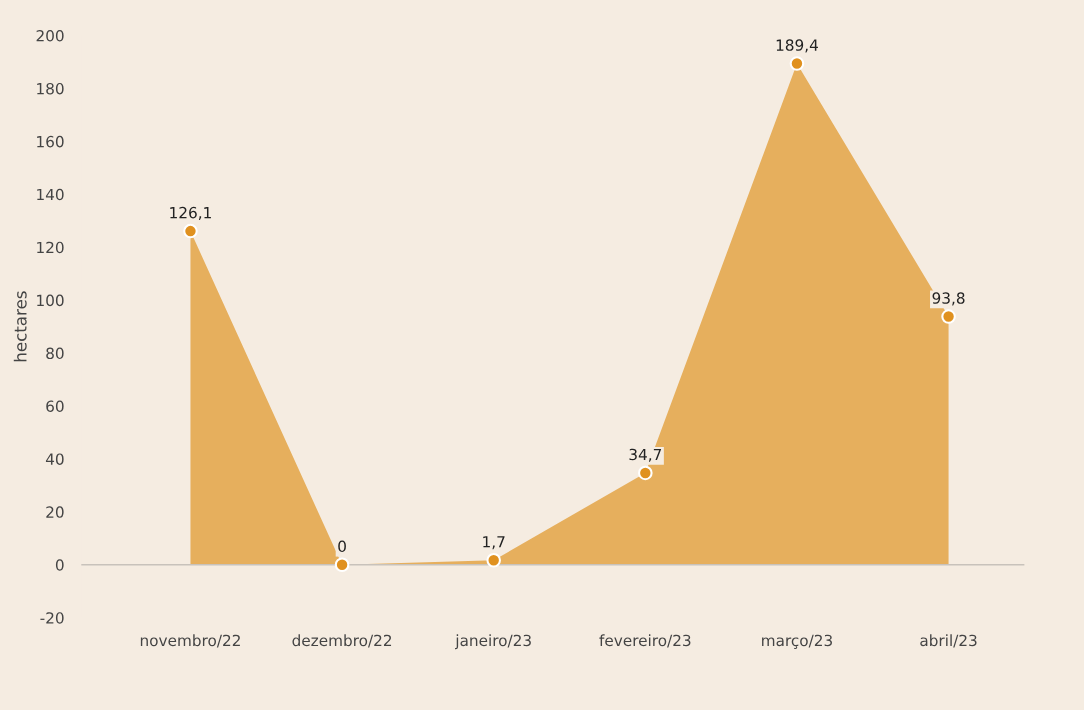 Image resolution: width=1084 pixels, height=710 pixels. I want to click on data-label: 0, so click(342, 546).